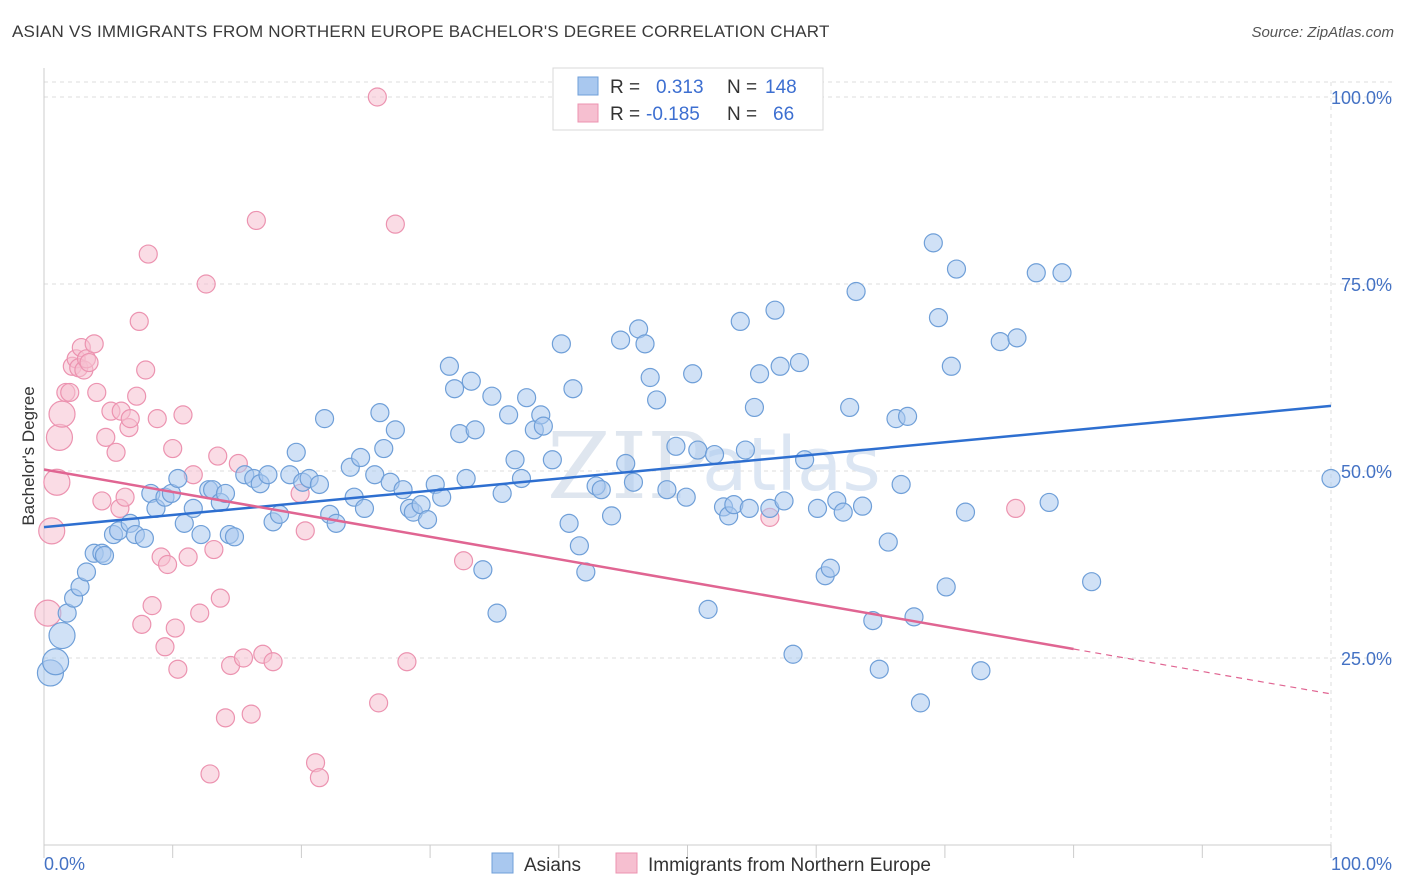 The width and height of the screenshot is (1406, 892). What do you see at coordinates (1361, 864) in the screenshot?
I see `x-tick-label-max: 100.0%` at bounding box center [1361, 864].